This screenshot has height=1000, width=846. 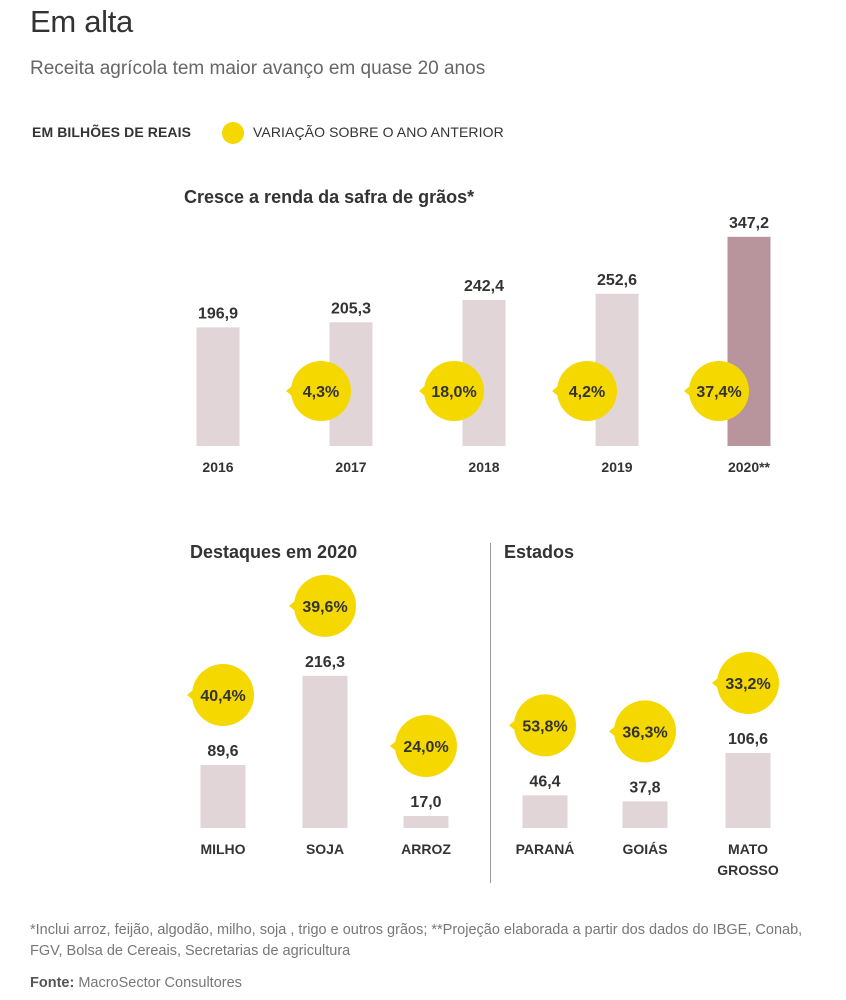 I want to click on variation-bubble-0-4-label: 37,4%, so click(x=718, y=392).